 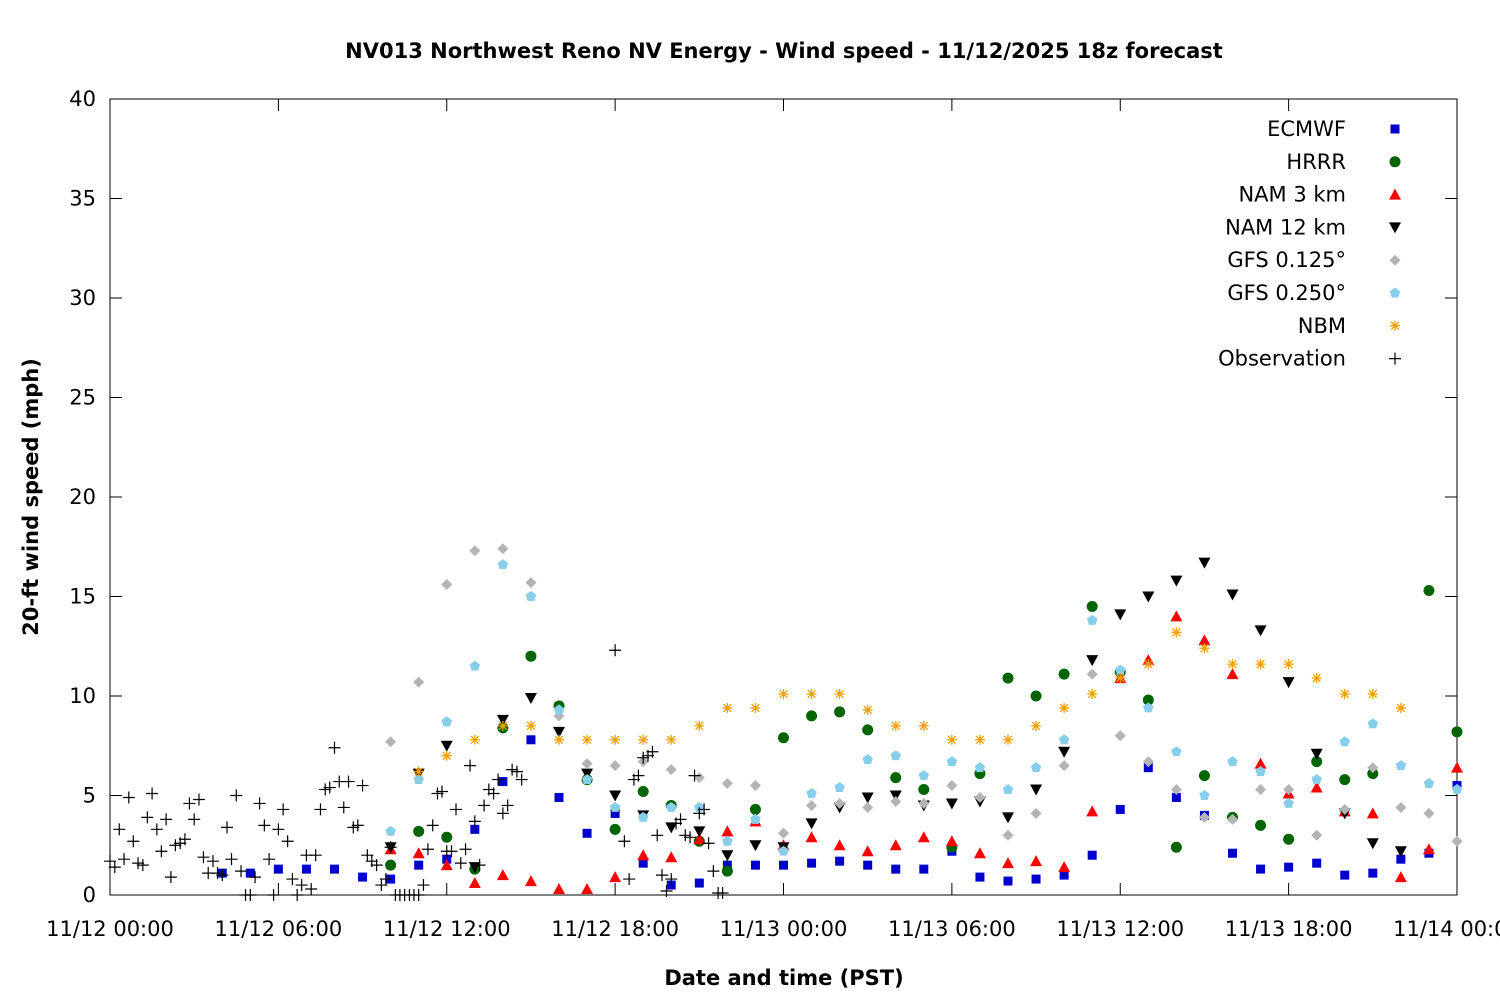 I want to click on legend-marker-observation, so click(x=1395, y=358).